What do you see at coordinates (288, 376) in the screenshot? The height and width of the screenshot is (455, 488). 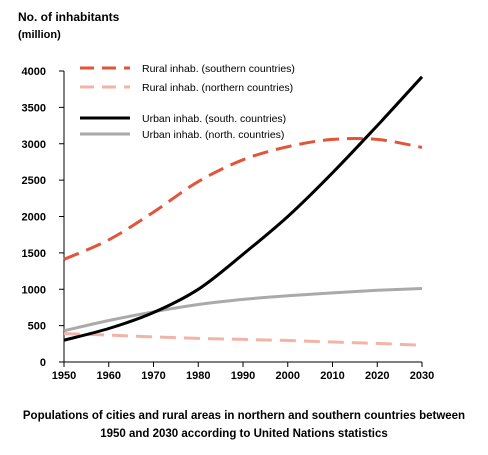 I see `x-tick-label: 2000` at bounding box center [288, 376].